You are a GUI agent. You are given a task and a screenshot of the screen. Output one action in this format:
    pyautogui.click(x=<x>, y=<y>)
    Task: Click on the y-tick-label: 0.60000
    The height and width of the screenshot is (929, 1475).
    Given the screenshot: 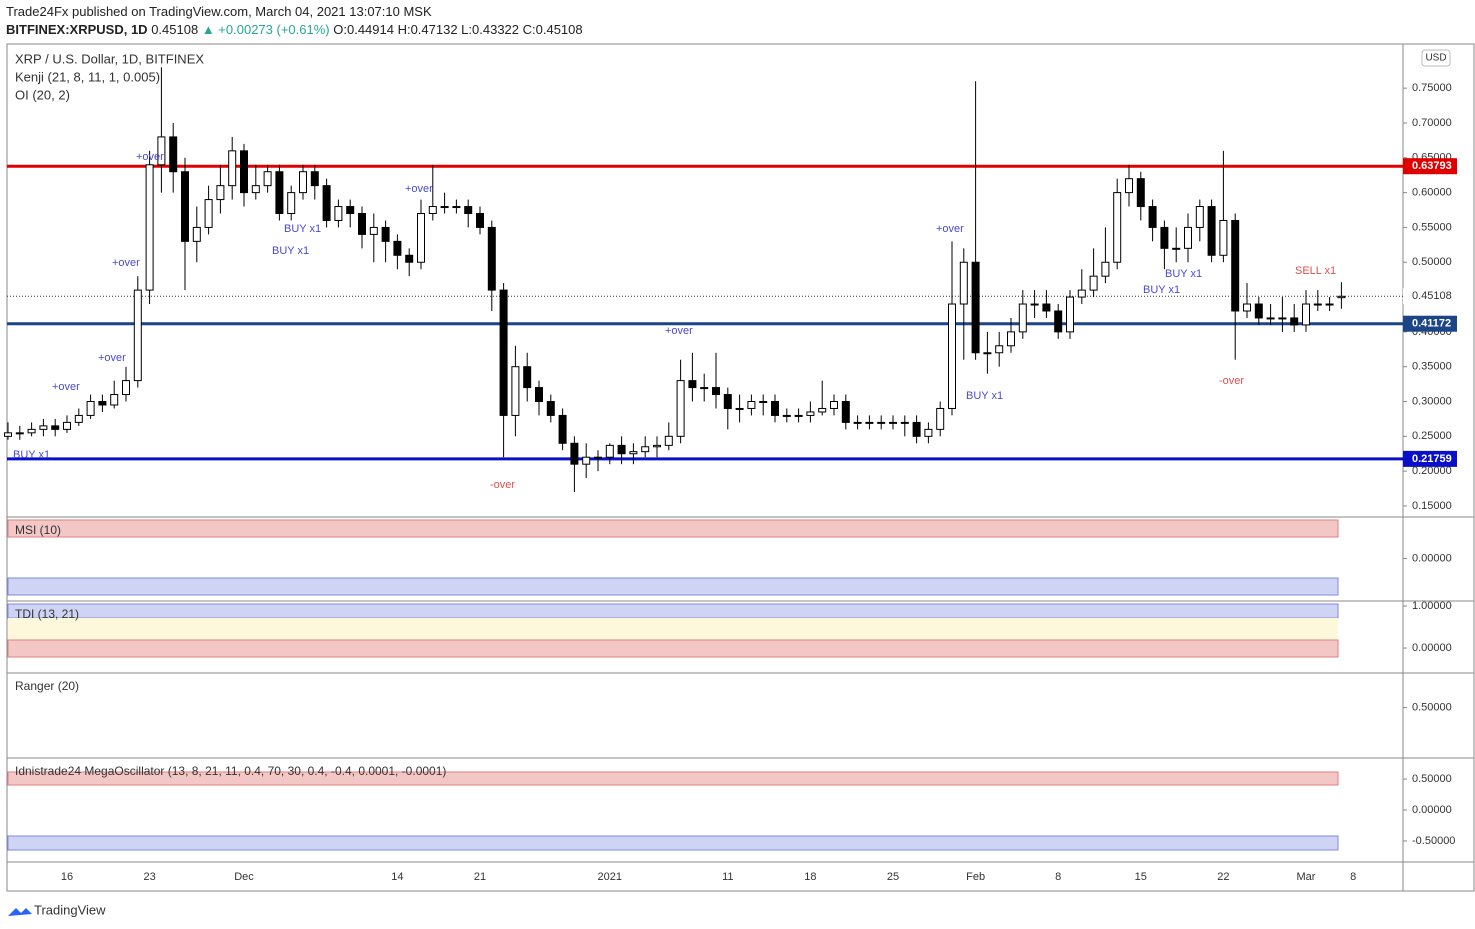 What is the action you would take?
    pyautogui.click(x=1432, y=193)
    